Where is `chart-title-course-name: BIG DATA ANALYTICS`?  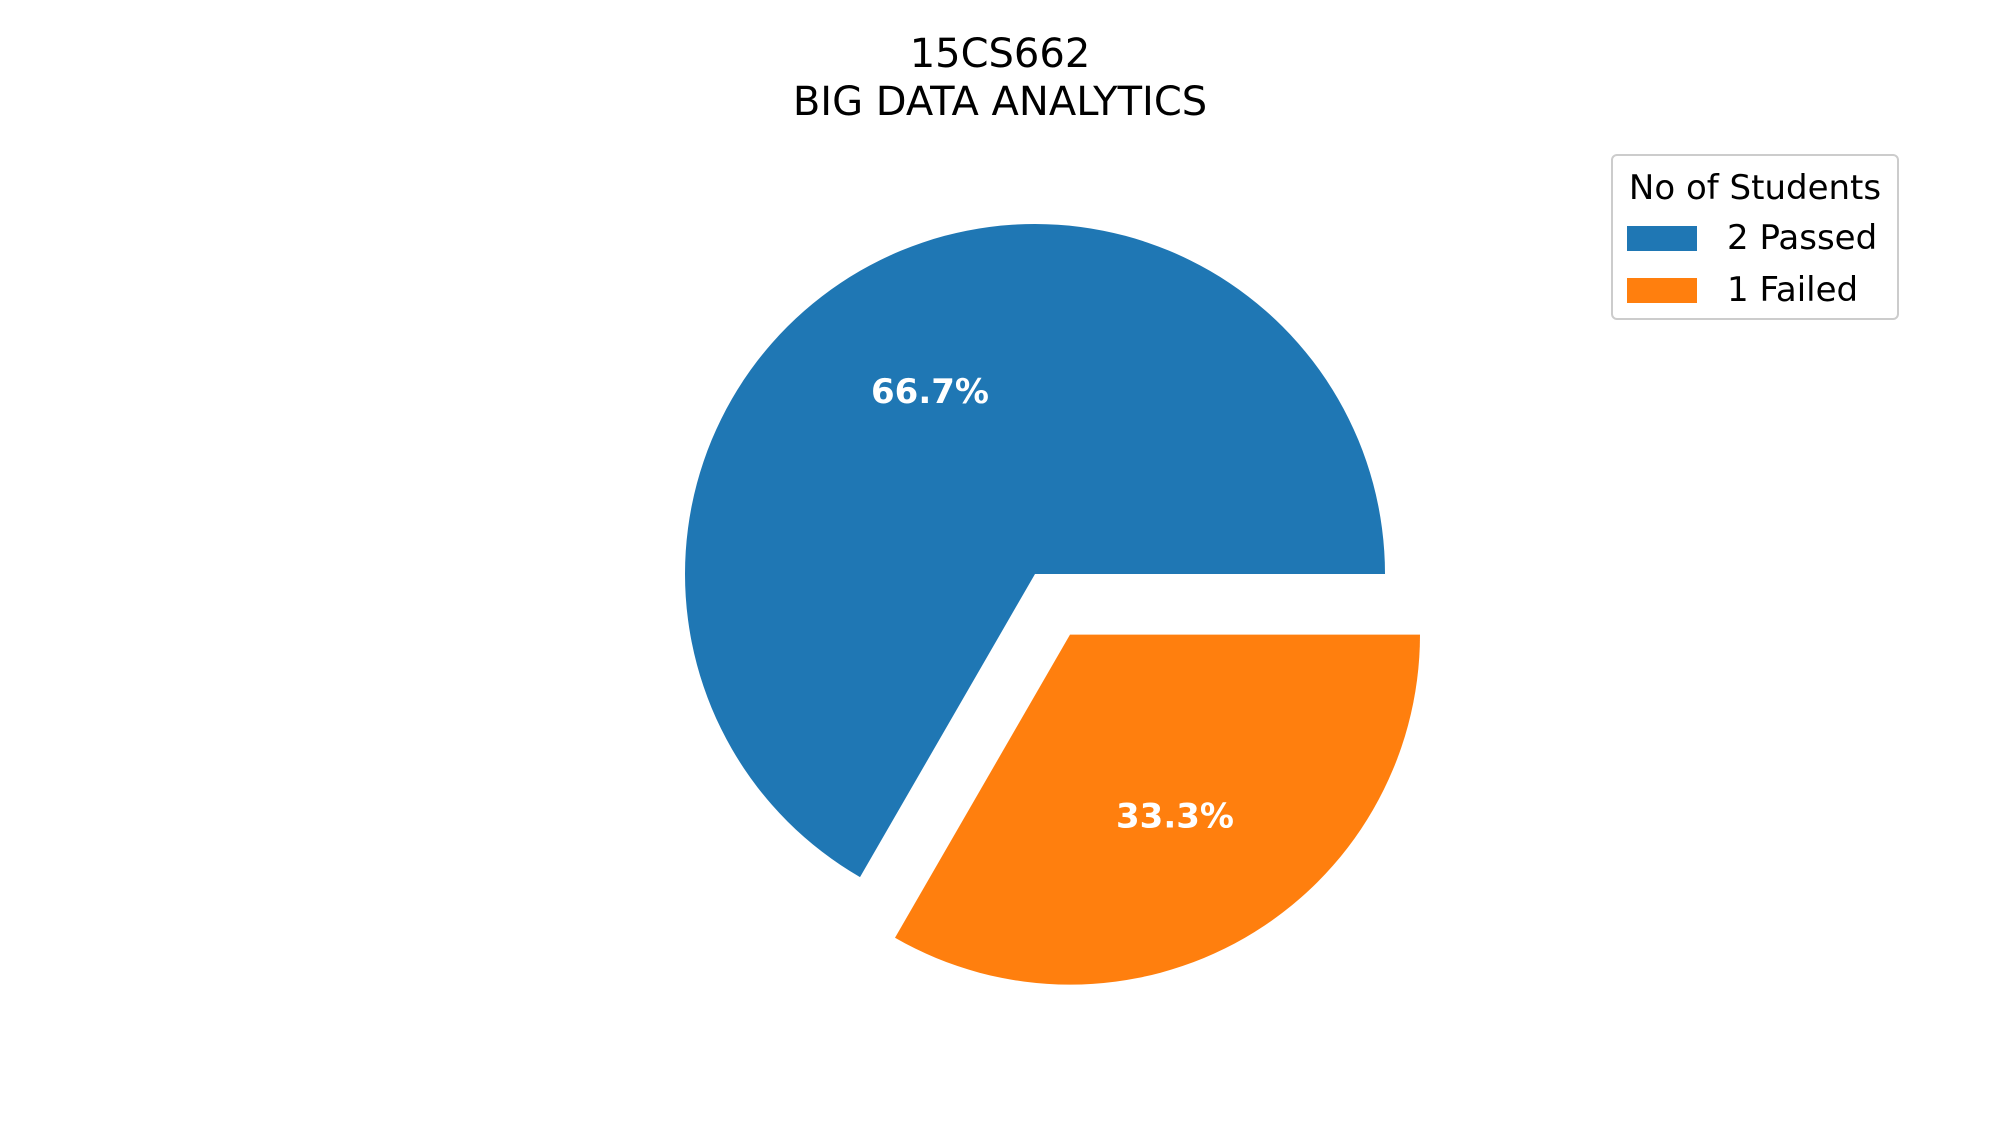 chart-title-course-name: BIG DATA ANALYTICS is located at coordinates (1000, 102).